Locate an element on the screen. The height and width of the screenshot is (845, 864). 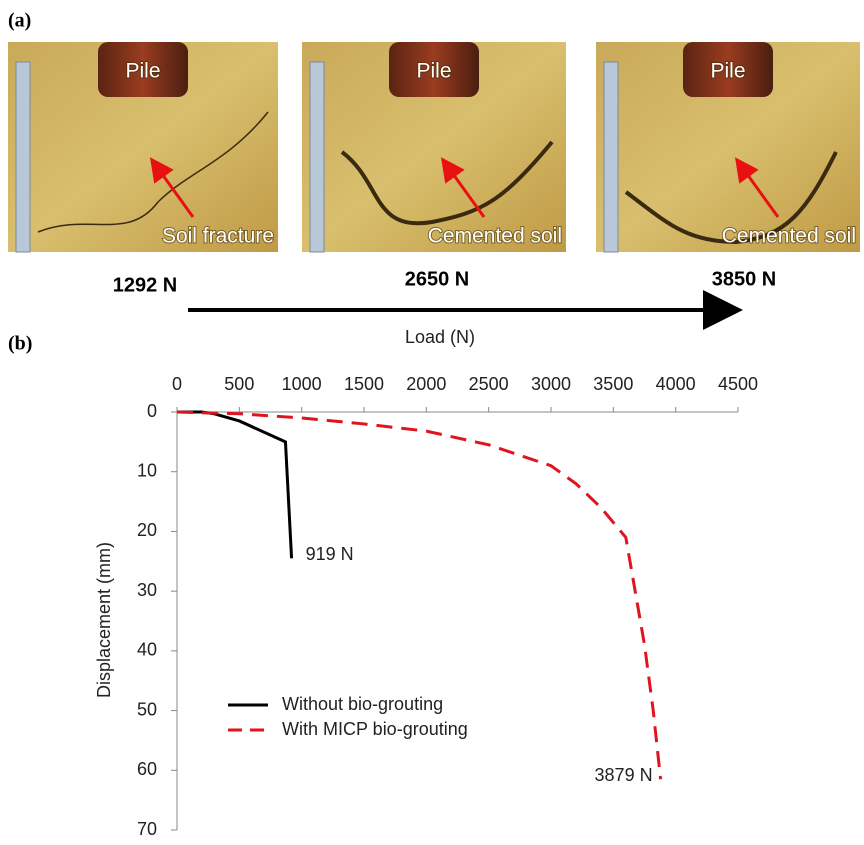
x-tick-label: 4500 is located at coordinates (738, 384).